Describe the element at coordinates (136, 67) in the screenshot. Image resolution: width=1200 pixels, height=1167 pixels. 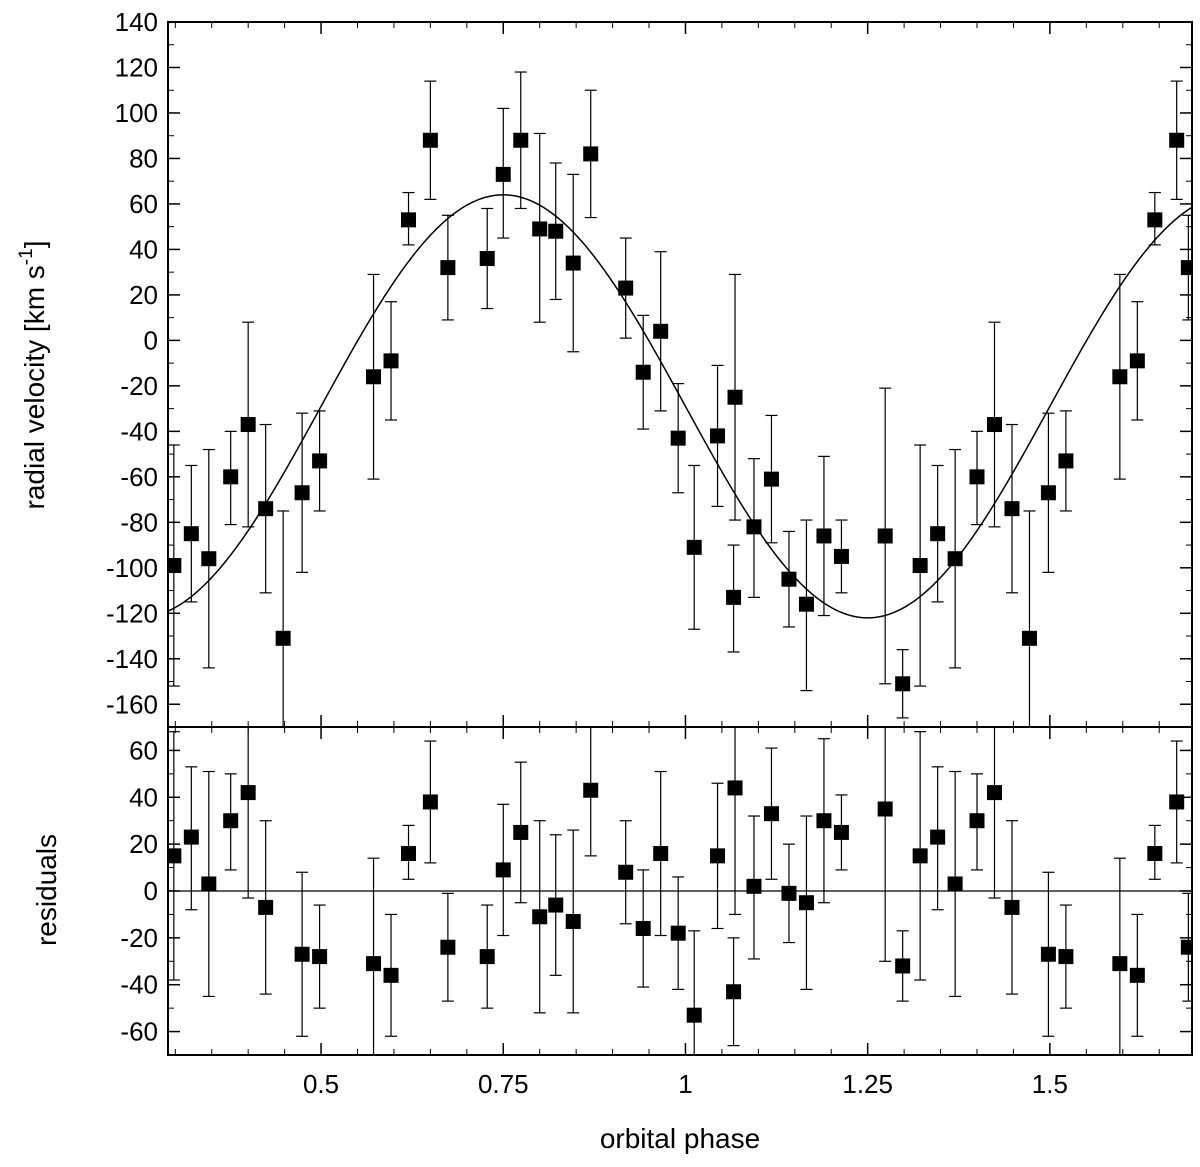
I see `rv-ytick-label: 120` at that location.